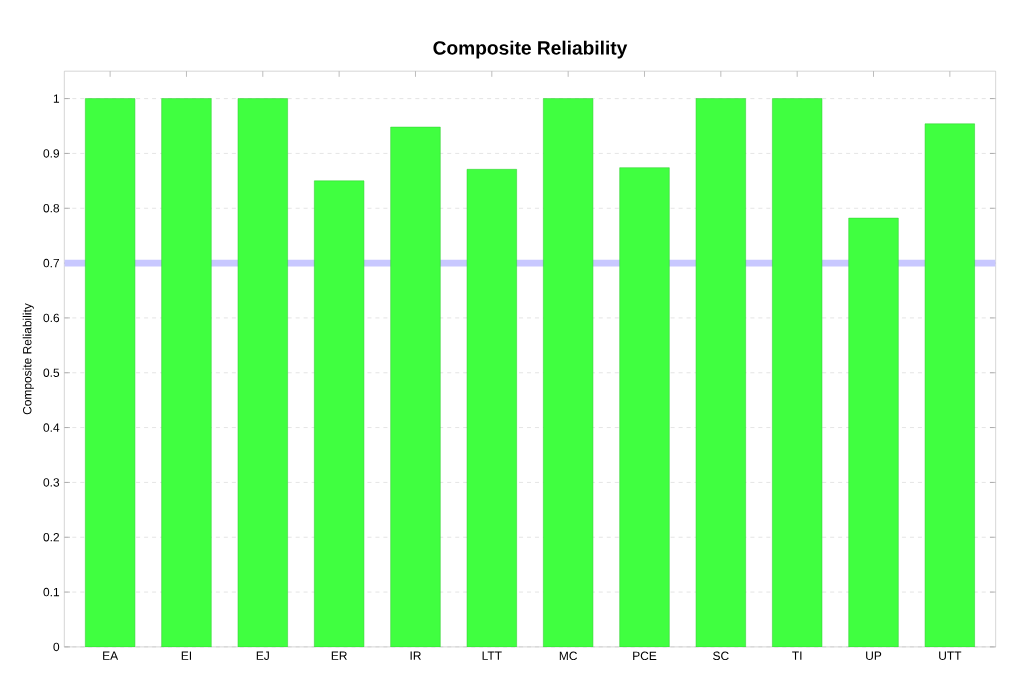  I want to click on x-tick-label: TI, so click(797, 655).